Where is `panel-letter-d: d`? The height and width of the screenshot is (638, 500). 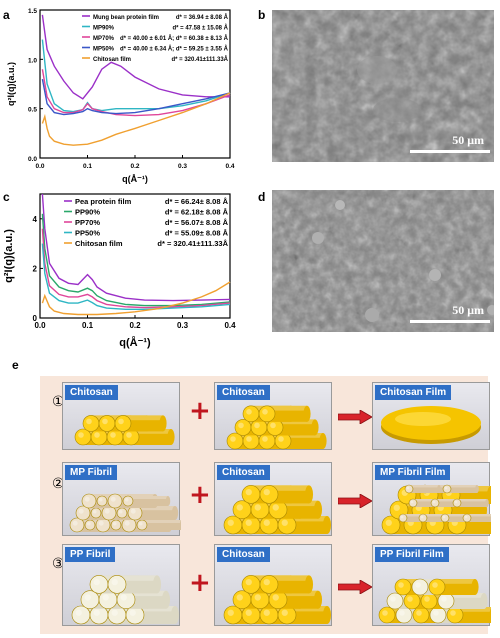
panel-letter-d: d is located at coordinates (262, 197).